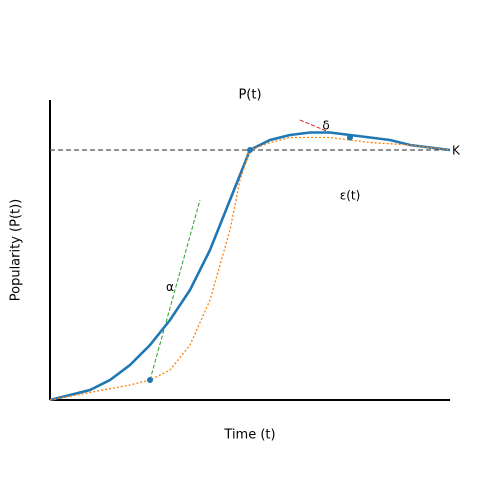  What do you see at coordinates (456, 151) in the screenshot?
I see `capacity-label: K` at bounding box center [456, 151].